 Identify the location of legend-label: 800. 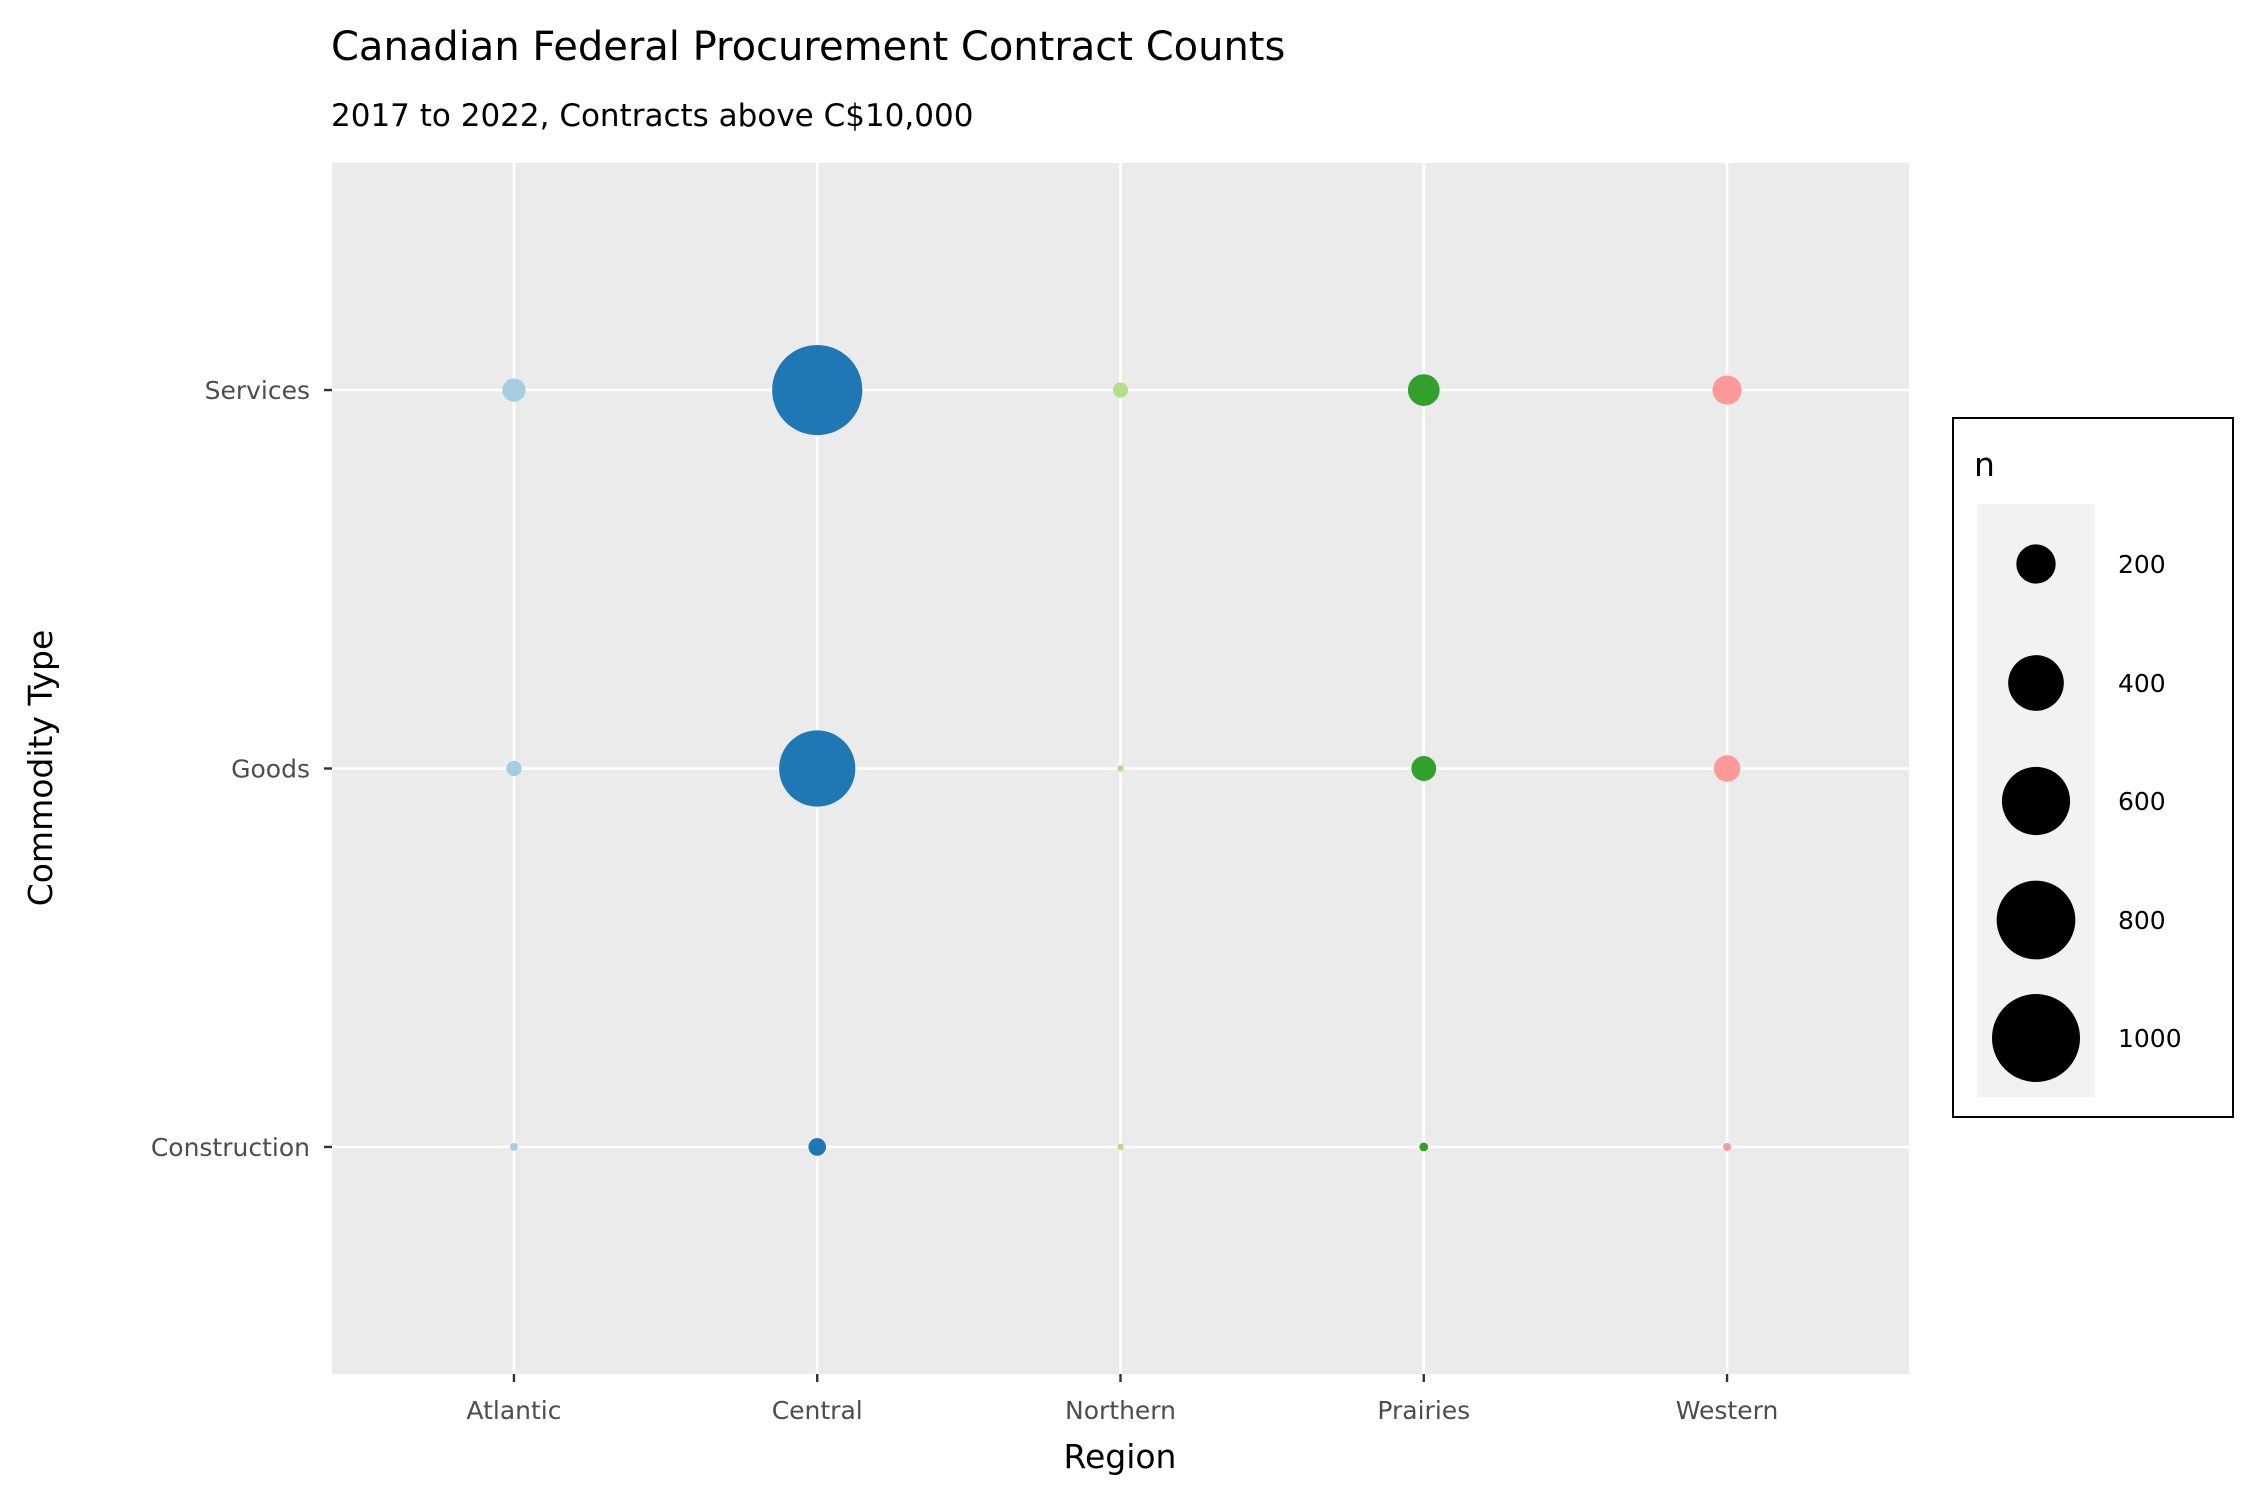
(2142, 920).